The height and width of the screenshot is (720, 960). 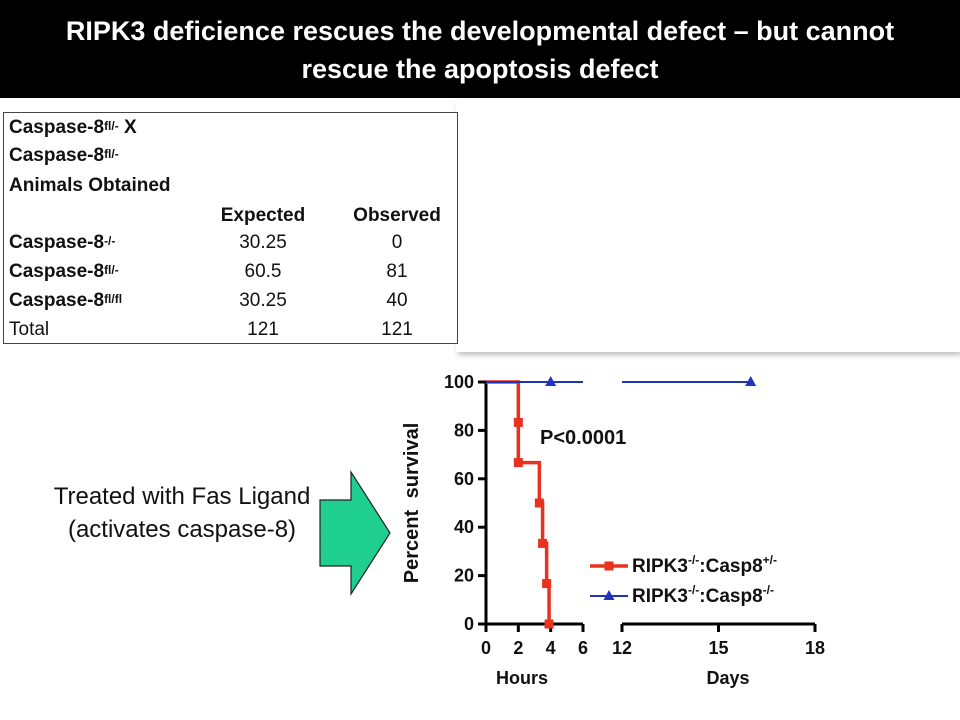 I want to click on legend-swatch-triangle, so click(x=609, y=595).